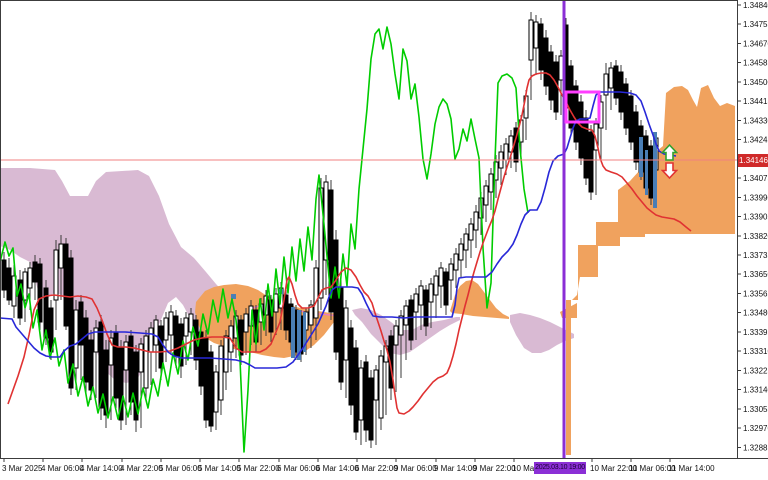  I want to click on square-marker, so click(233, 296).